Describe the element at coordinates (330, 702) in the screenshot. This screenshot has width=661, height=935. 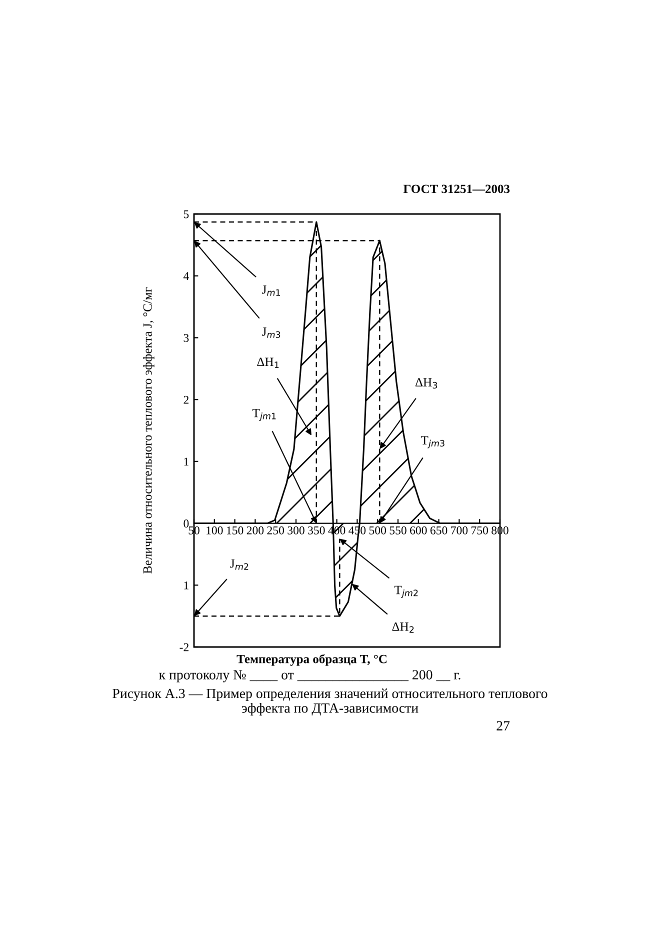
I see `text: Рисунок А.3 — Пример определения значений относительного теплового эффекта по ДТА-зависимости` at that location.